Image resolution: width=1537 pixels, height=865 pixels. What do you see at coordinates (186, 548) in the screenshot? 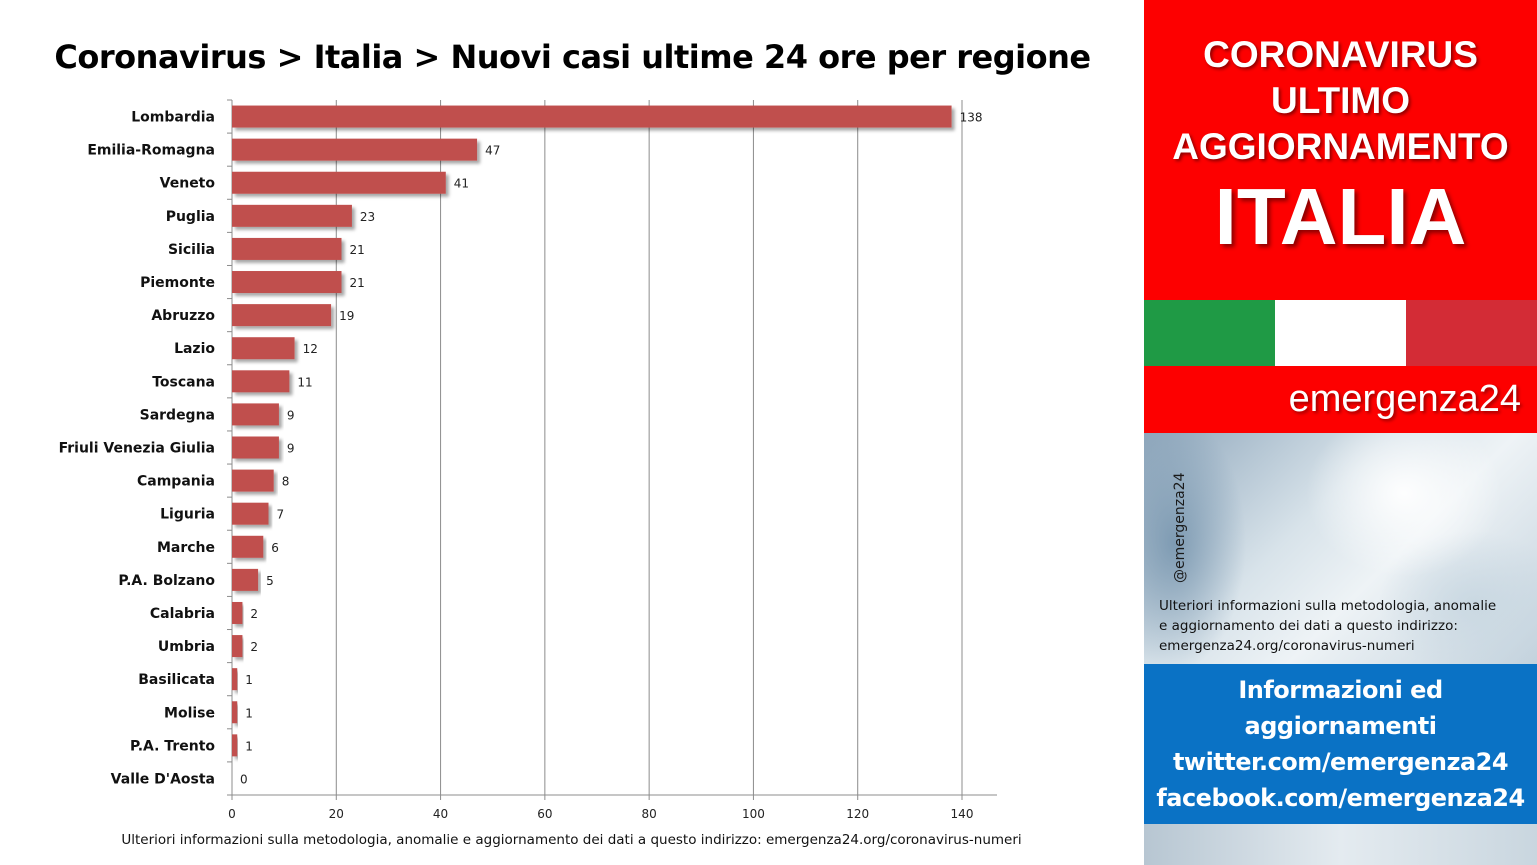
I see `category-label: Marche` at bounding box center [186, 548].